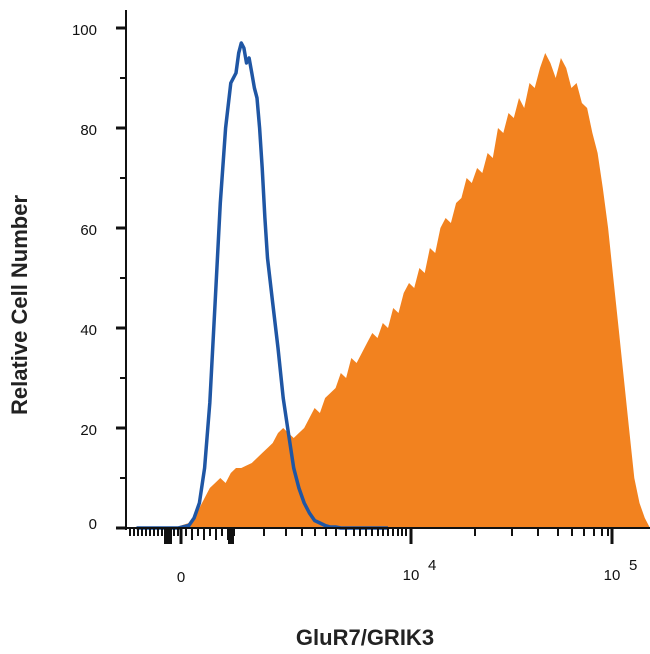  Describe the element at coordinates (88, 230) in the screenshot. I see `y-tick-label: 60` at that location.